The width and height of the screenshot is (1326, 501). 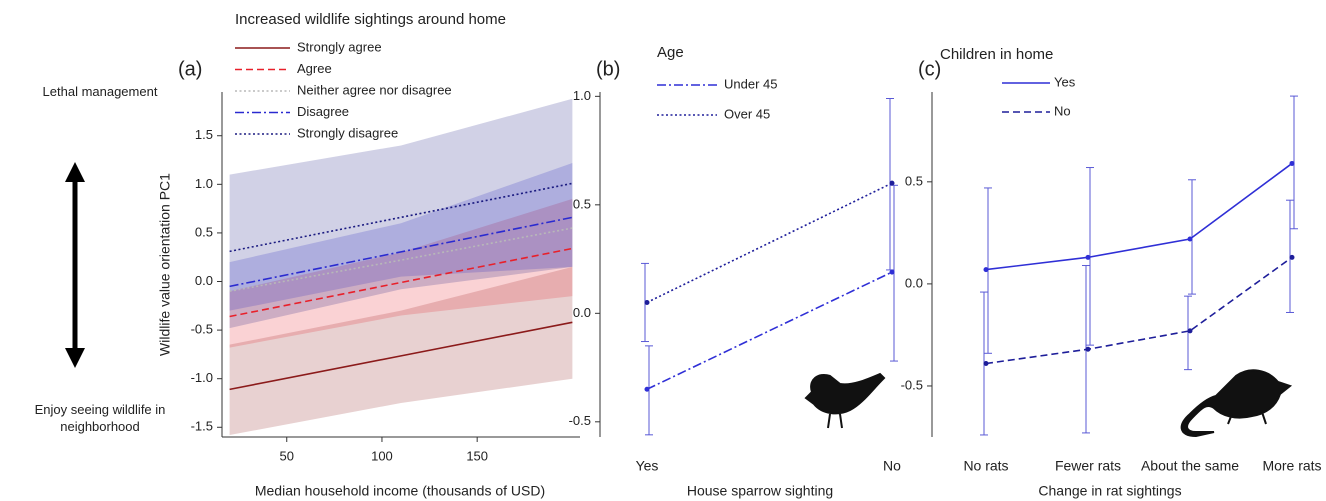 I want to click on rat-silhouette, so click(x=1236, y=403).